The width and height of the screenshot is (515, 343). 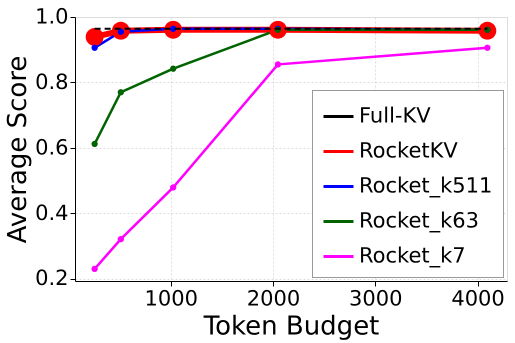 What do you see at coordinates (51, 16) in the screenshot?
I see `y-tick-label: 1.0` at bounding box center [51, 16].